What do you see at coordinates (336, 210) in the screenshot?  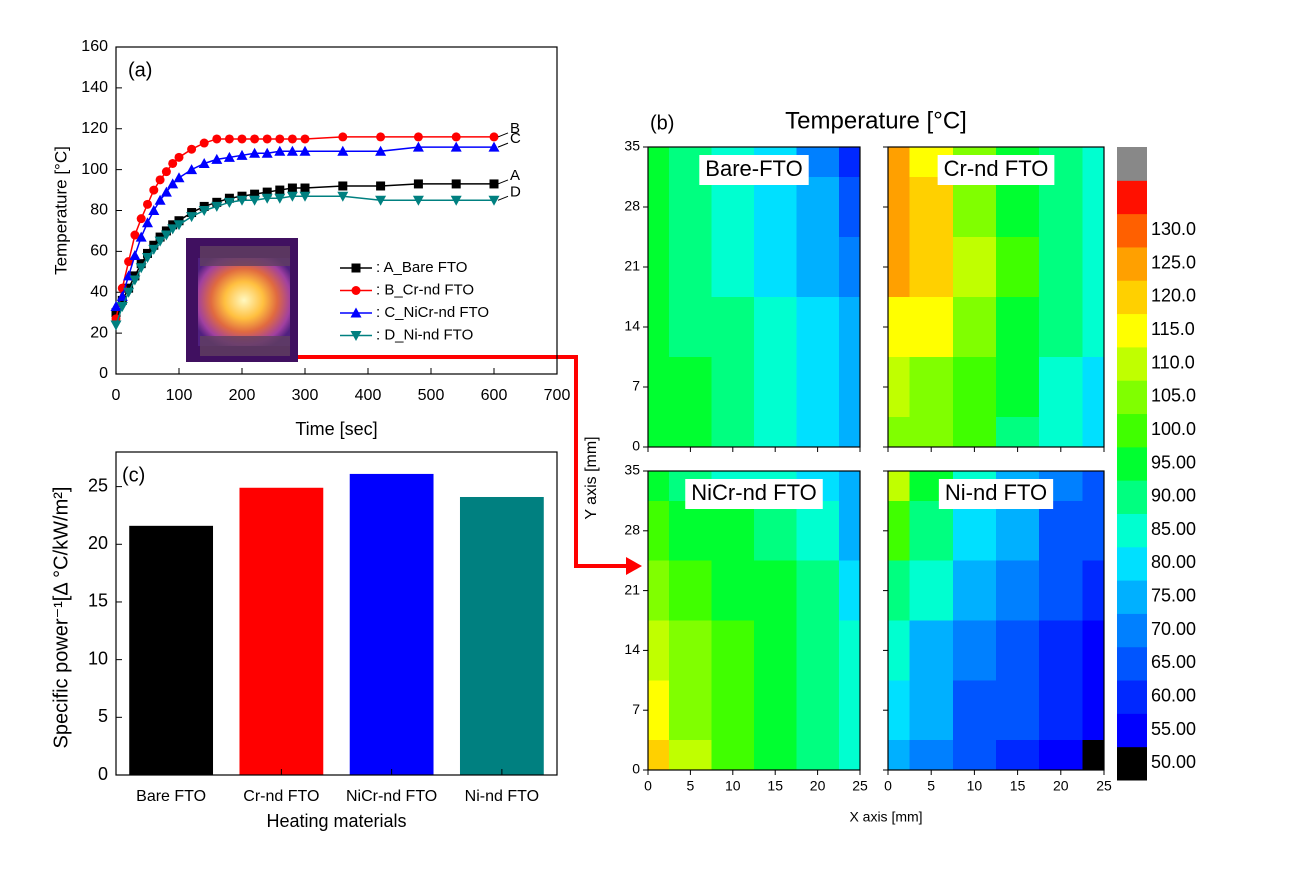 I see `plot-frame` at bounding box center [336, 210].